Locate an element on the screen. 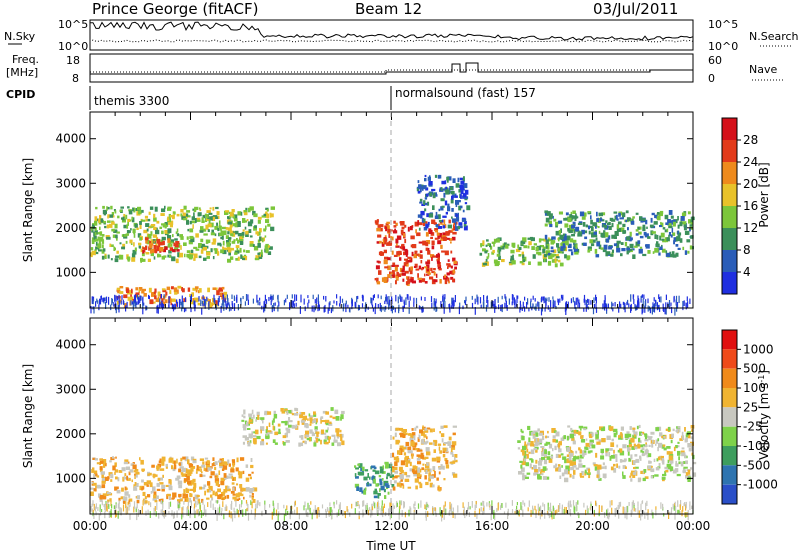 The height and width of the screenshot is (554, 800). data-feature is located at coordinates (174, 480).